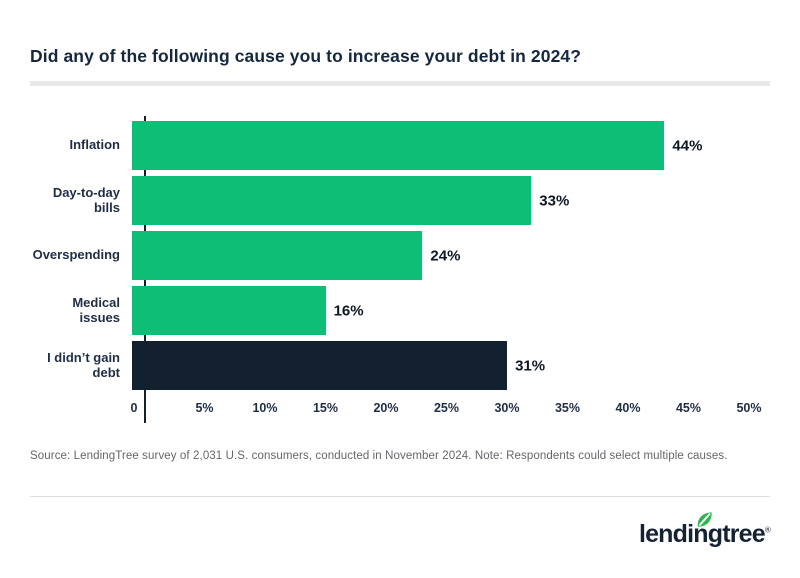  What do you see at coordinates (445, 255) in the screenshot?
I see `value-label: 24%` at bounding box center [445, 255].